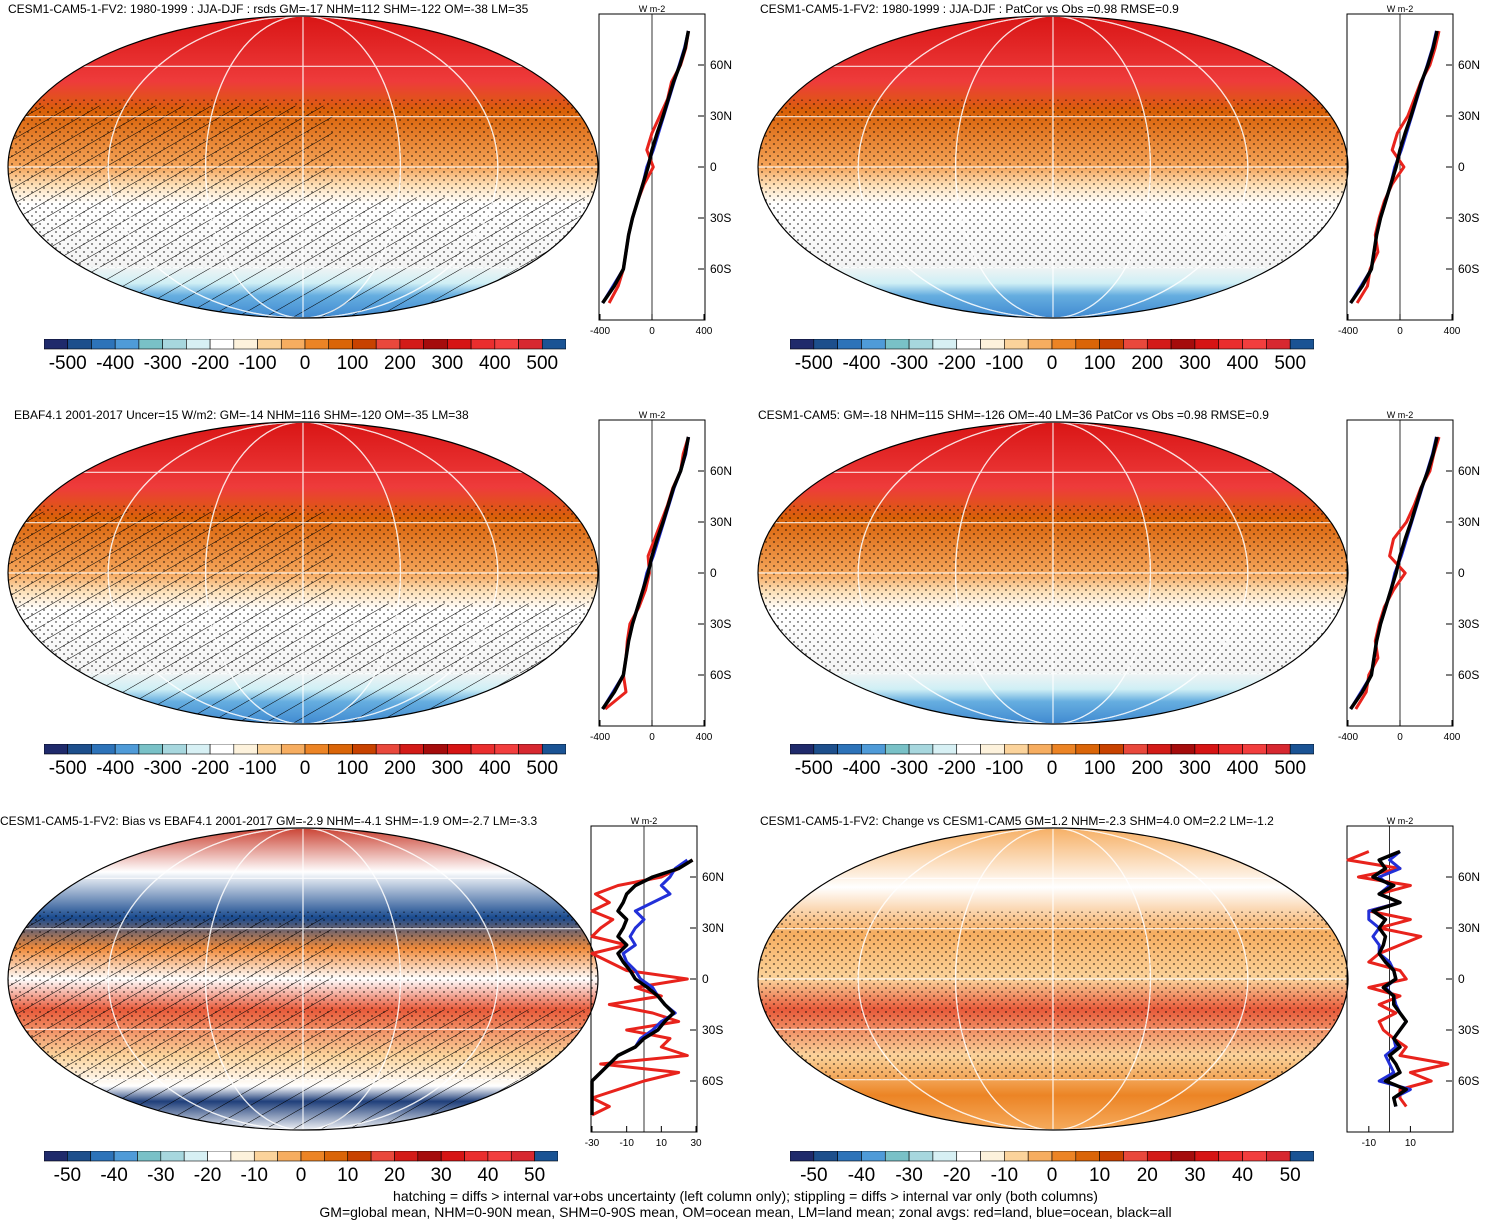 Image resolution: width=1491 pixels, height=1220 pixels. What do you see at coordinates (1411, 1143) in the screenshot?
I see `x-tick-label: 10` at bounding box center [1411, 1143].